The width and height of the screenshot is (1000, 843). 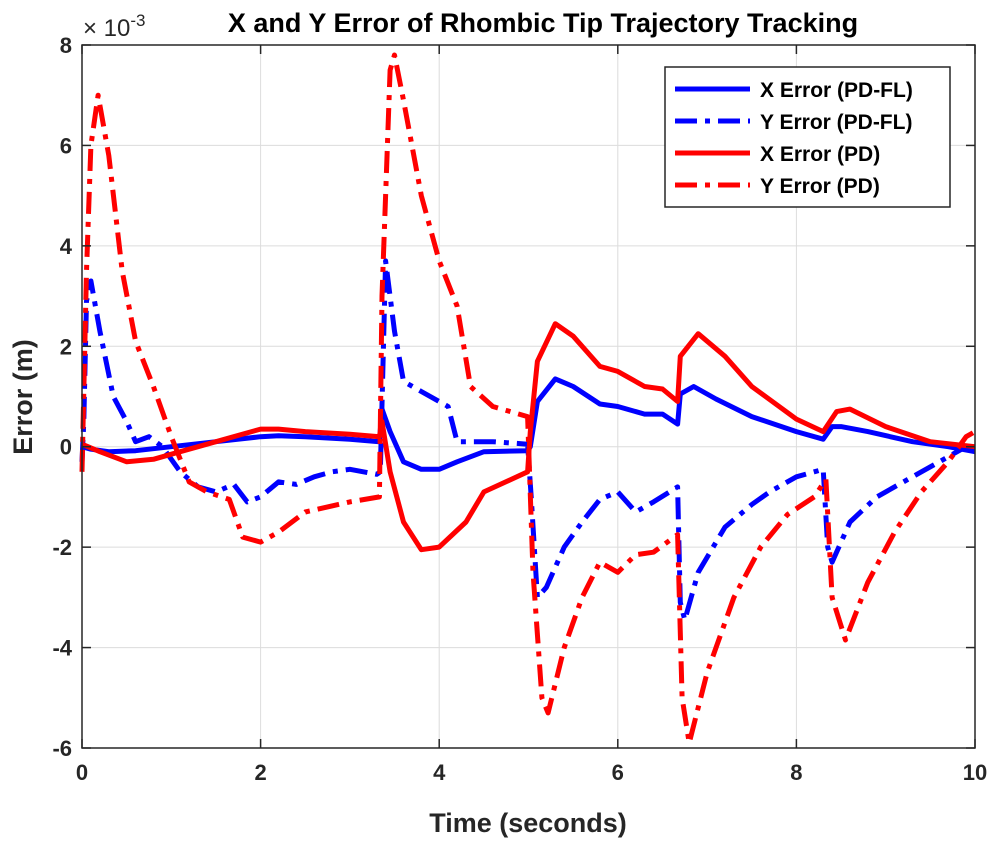 What do you see at coordinates (82, 772) in the screenshot?
I see `x-tick-label: 0` at bounding box center [82, 772].